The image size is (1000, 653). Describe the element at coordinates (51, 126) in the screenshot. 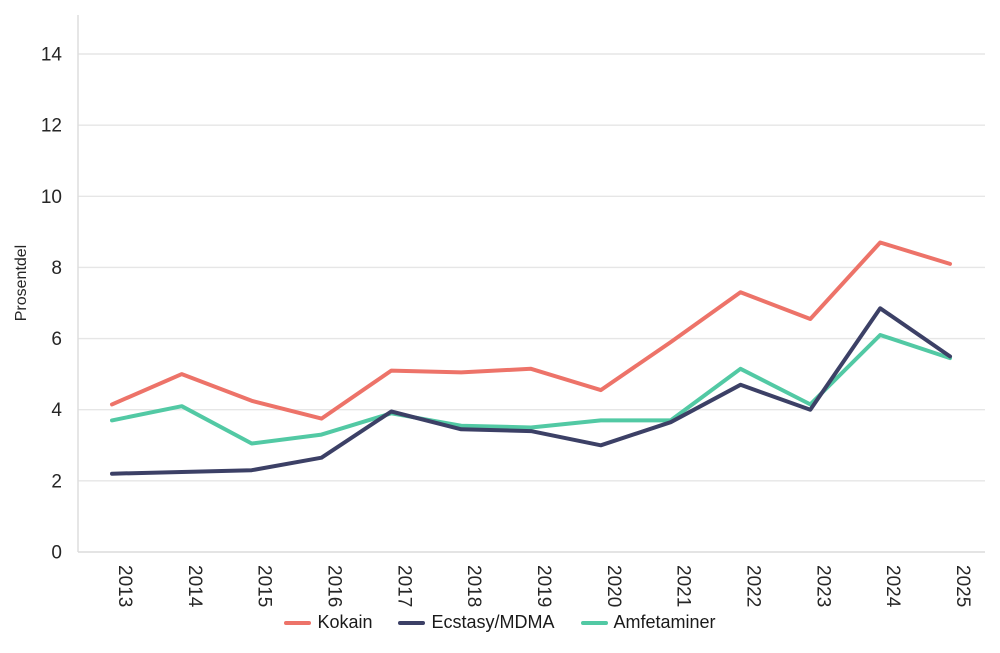

I see `y-tick-label-12: 12` at that location.